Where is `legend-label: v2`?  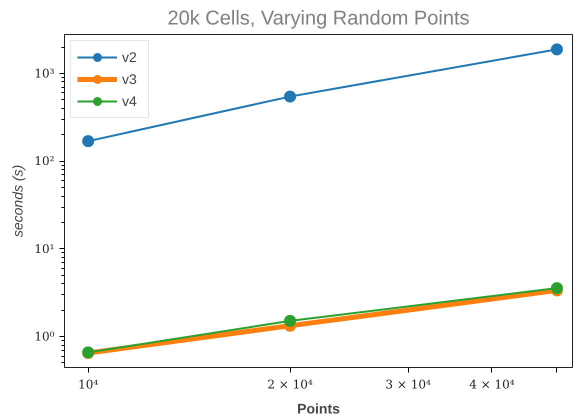
legend-label: v2 is located at coordinates (130, 57).